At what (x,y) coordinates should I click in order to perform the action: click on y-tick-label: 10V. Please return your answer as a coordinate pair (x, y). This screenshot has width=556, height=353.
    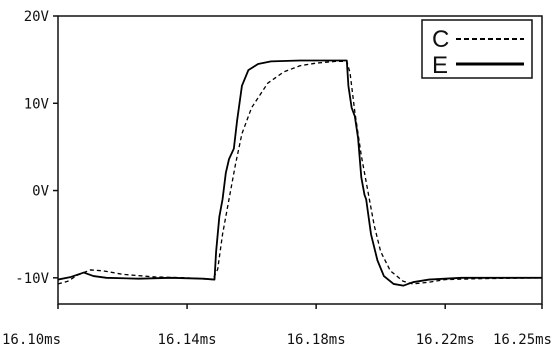
    Looking at the image, I should click on (37, 104).